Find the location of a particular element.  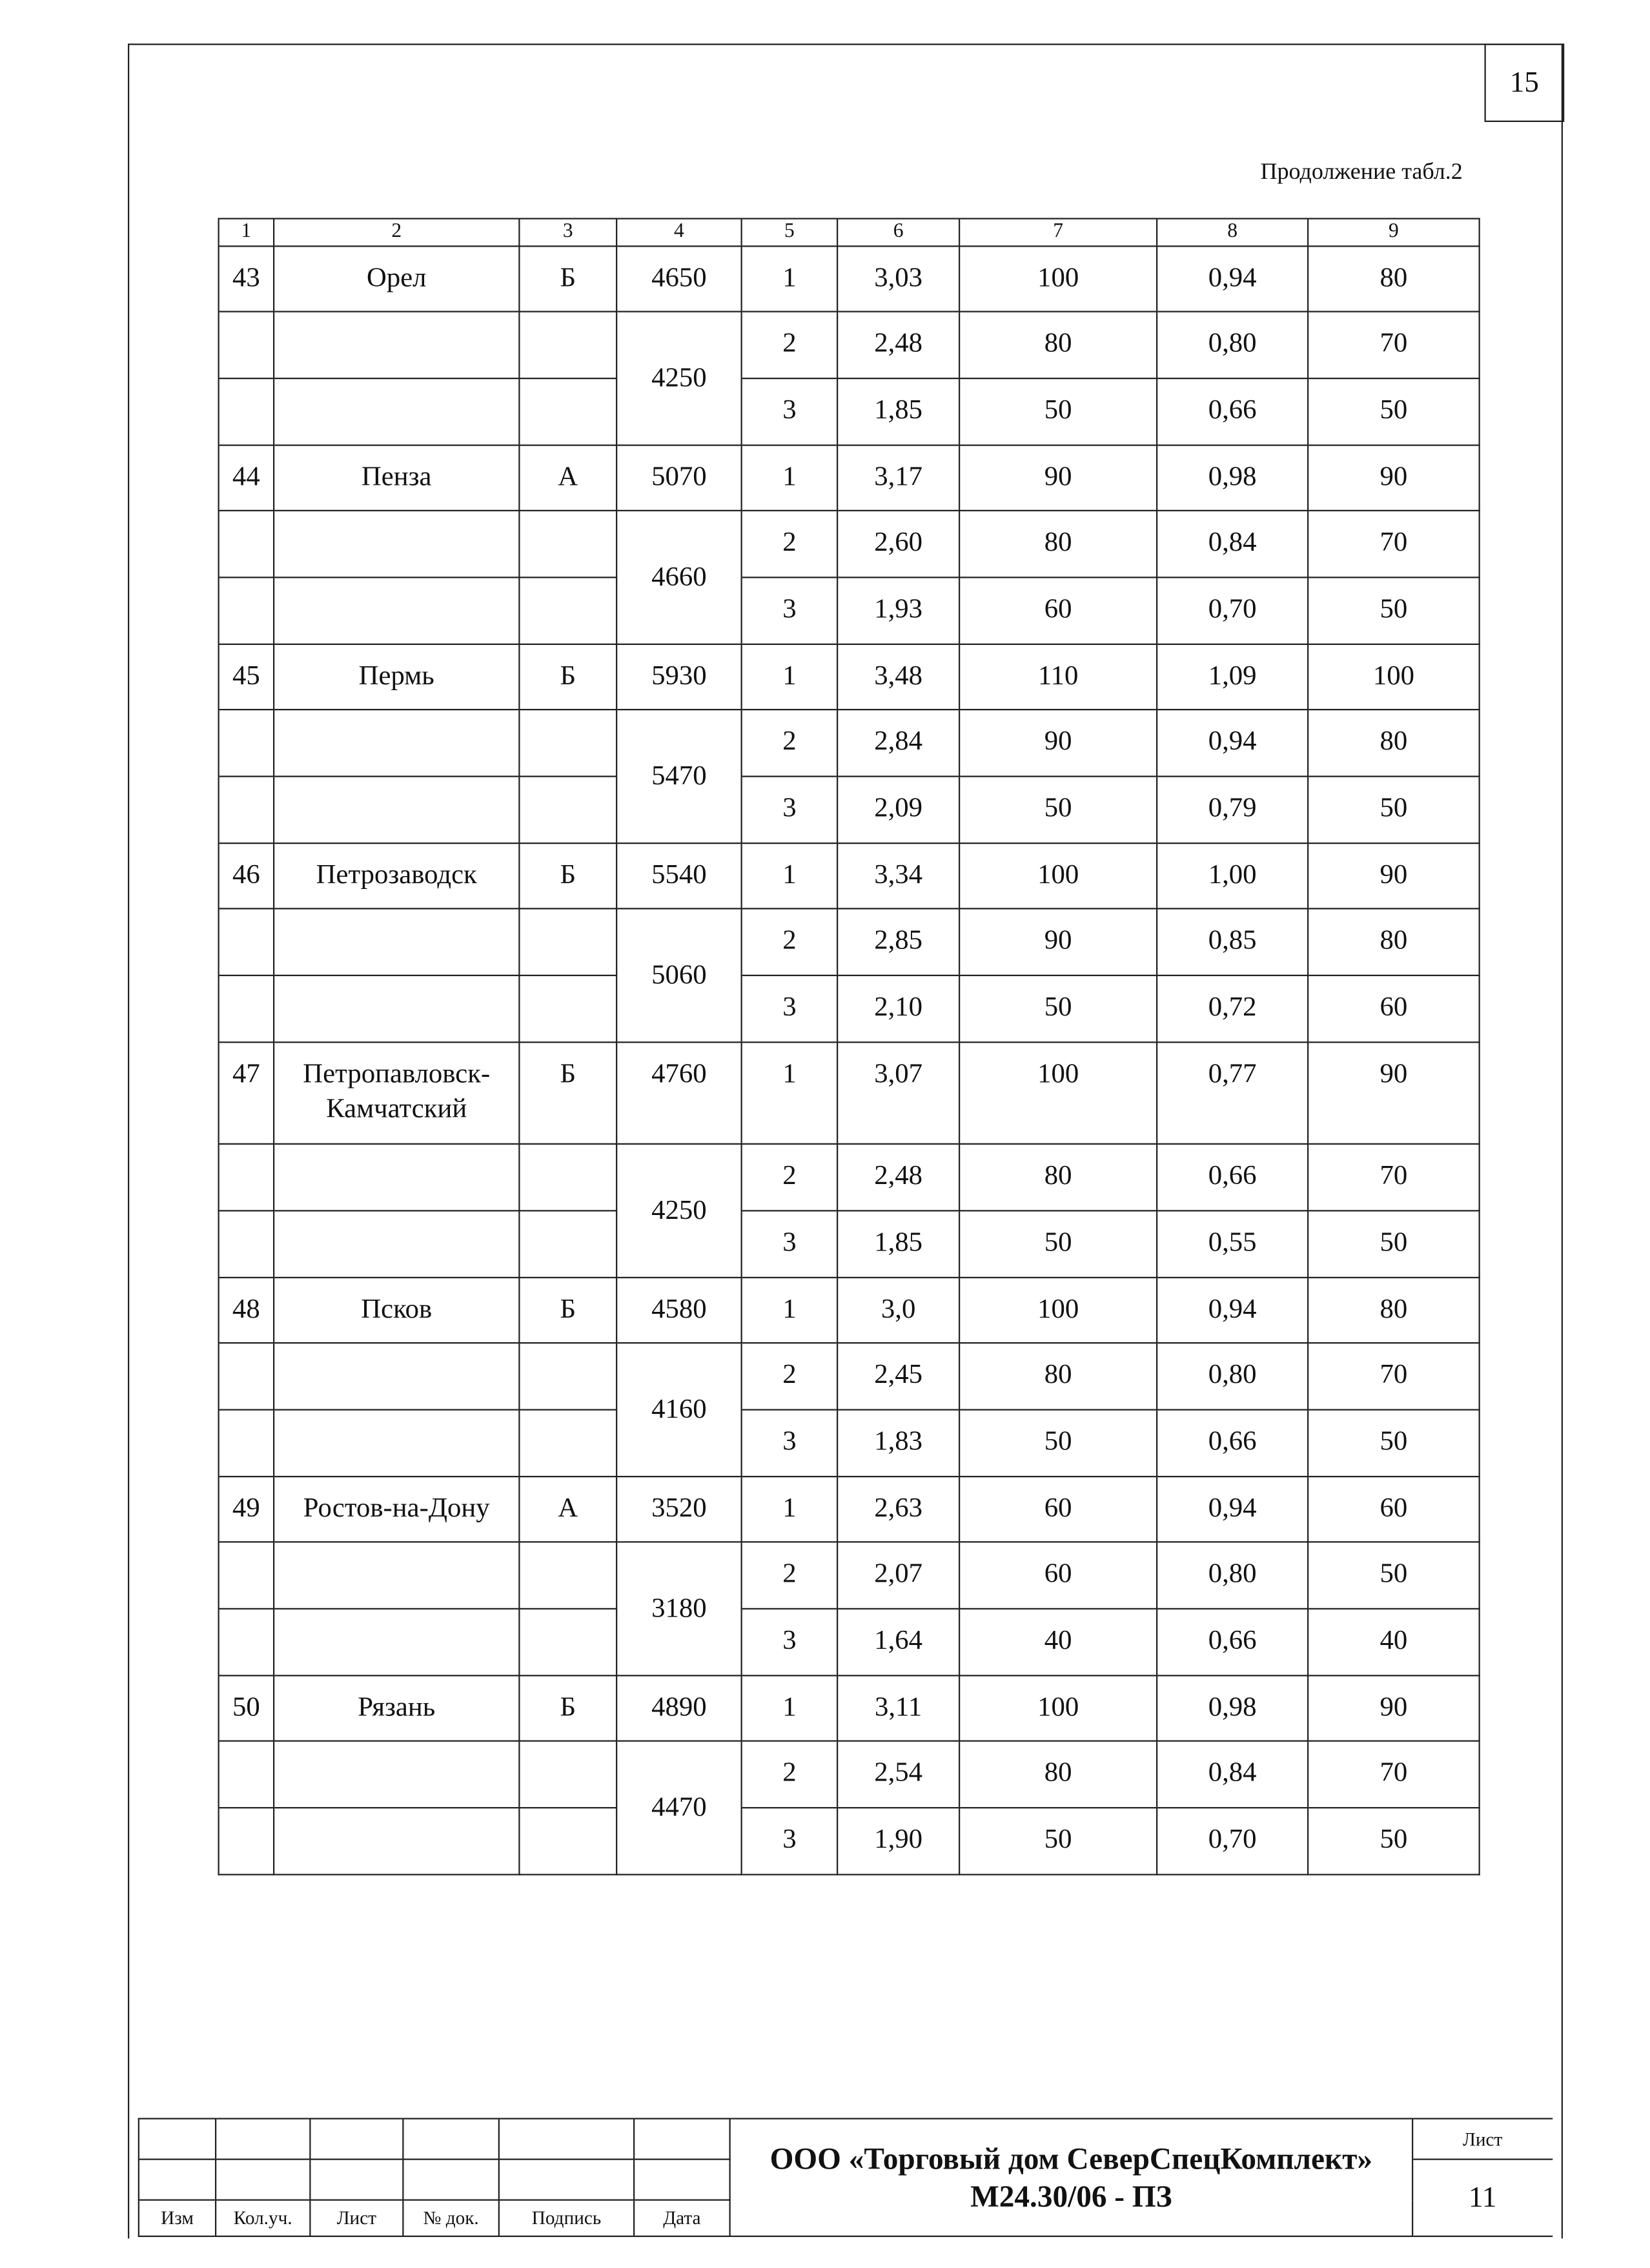

table-row: 4250 2 2,48 80 0,80 70 is located at coordinates (849, 378).